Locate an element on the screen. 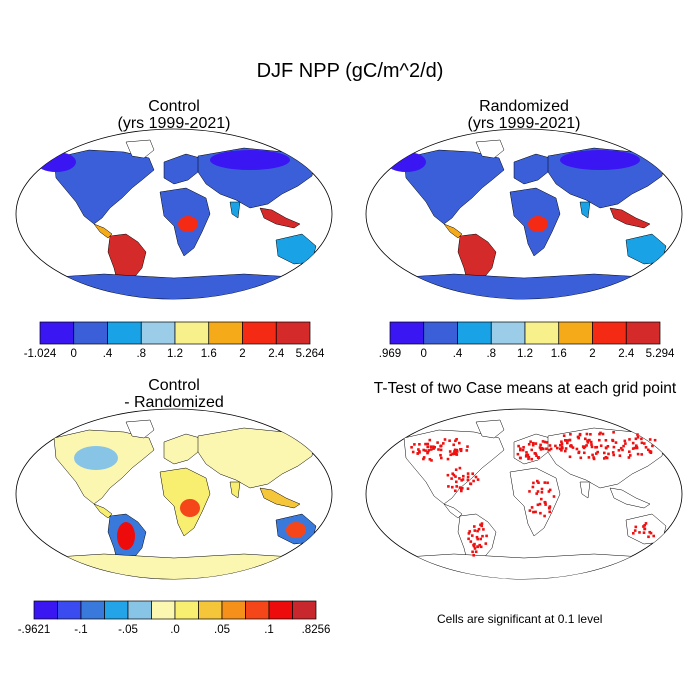  control-colorbar-label: 2.4 is located at coordinates (276, 354).